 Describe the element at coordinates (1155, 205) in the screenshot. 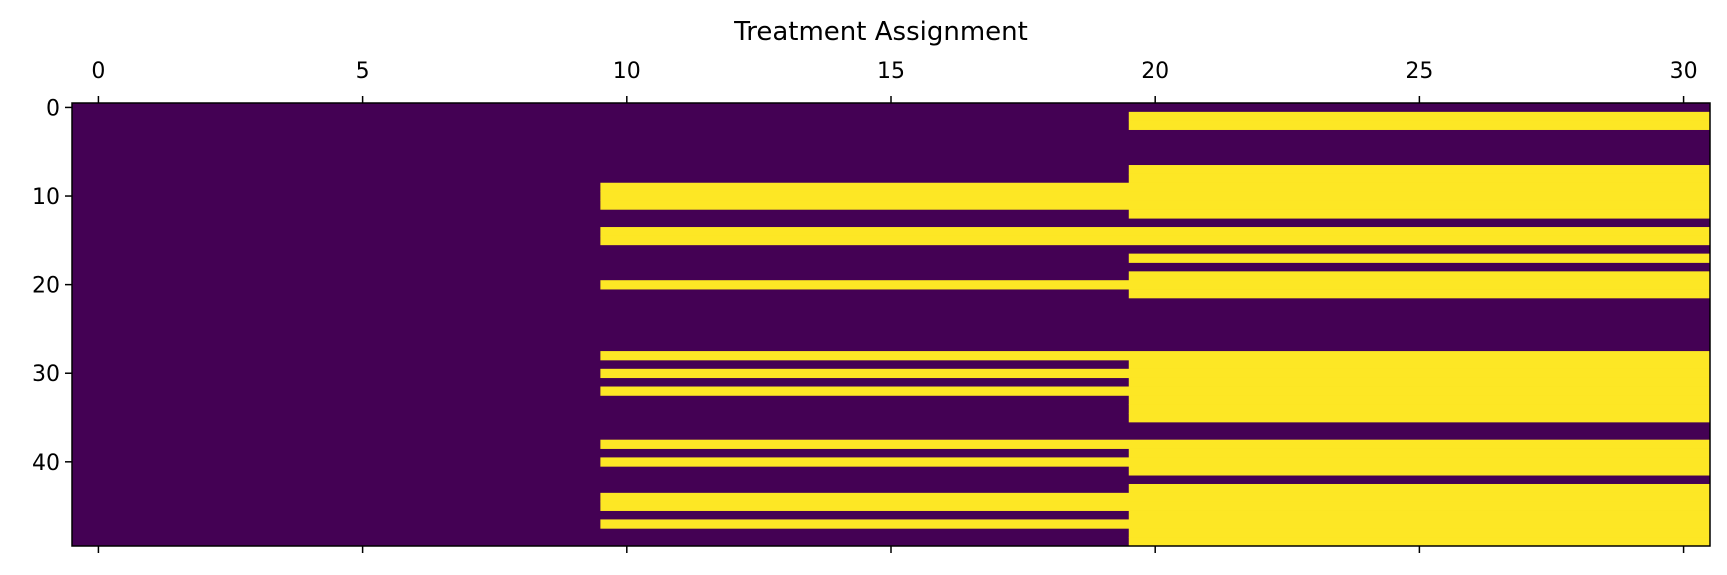

I see `heatmap-row-11-treated` at that location.